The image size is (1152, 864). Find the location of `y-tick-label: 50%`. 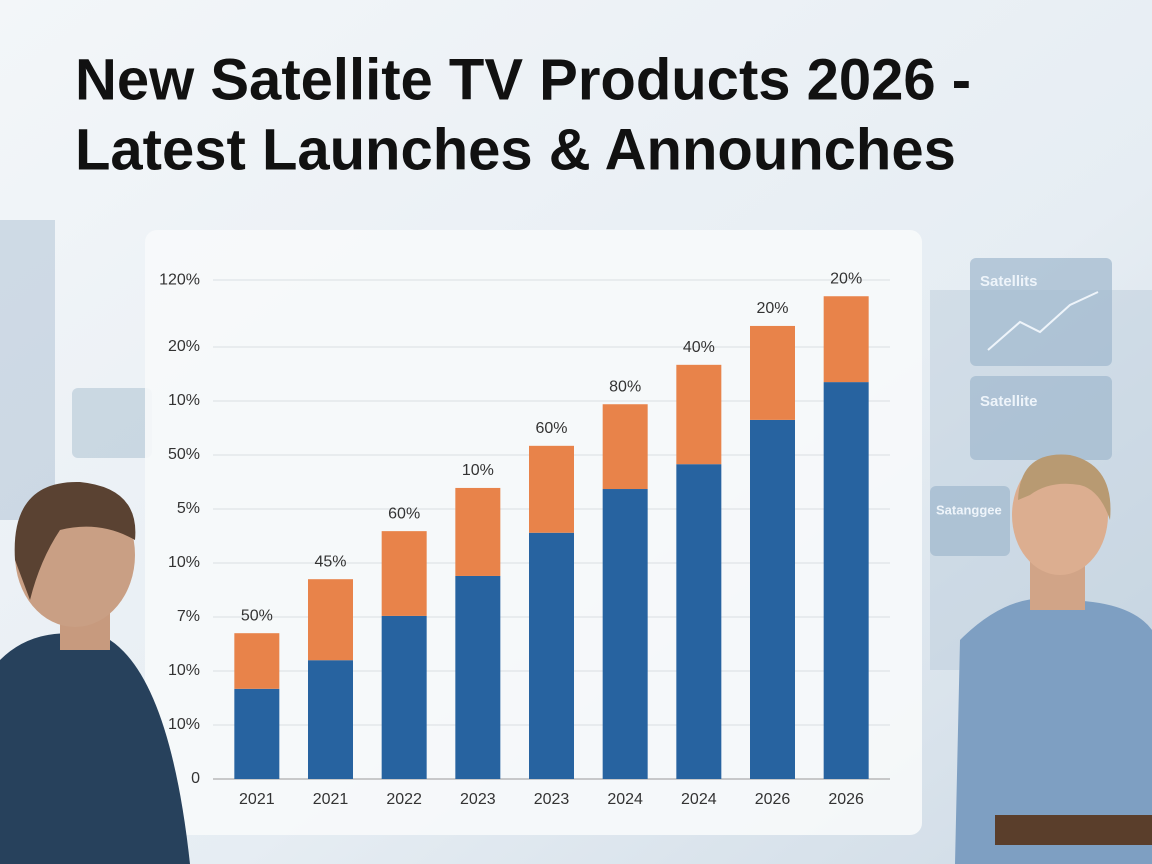

y-tick-label: 50% is located at coordinates (184, 454).